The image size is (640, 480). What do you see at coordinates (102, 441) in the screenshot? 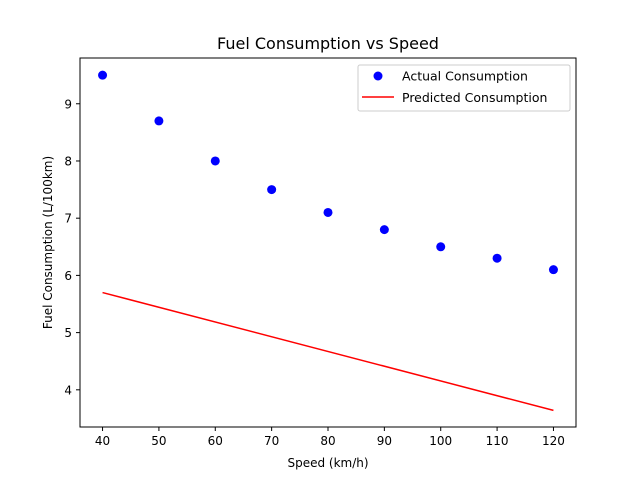
I see `x-tick-label: 40` at bounding box center [102, 441].